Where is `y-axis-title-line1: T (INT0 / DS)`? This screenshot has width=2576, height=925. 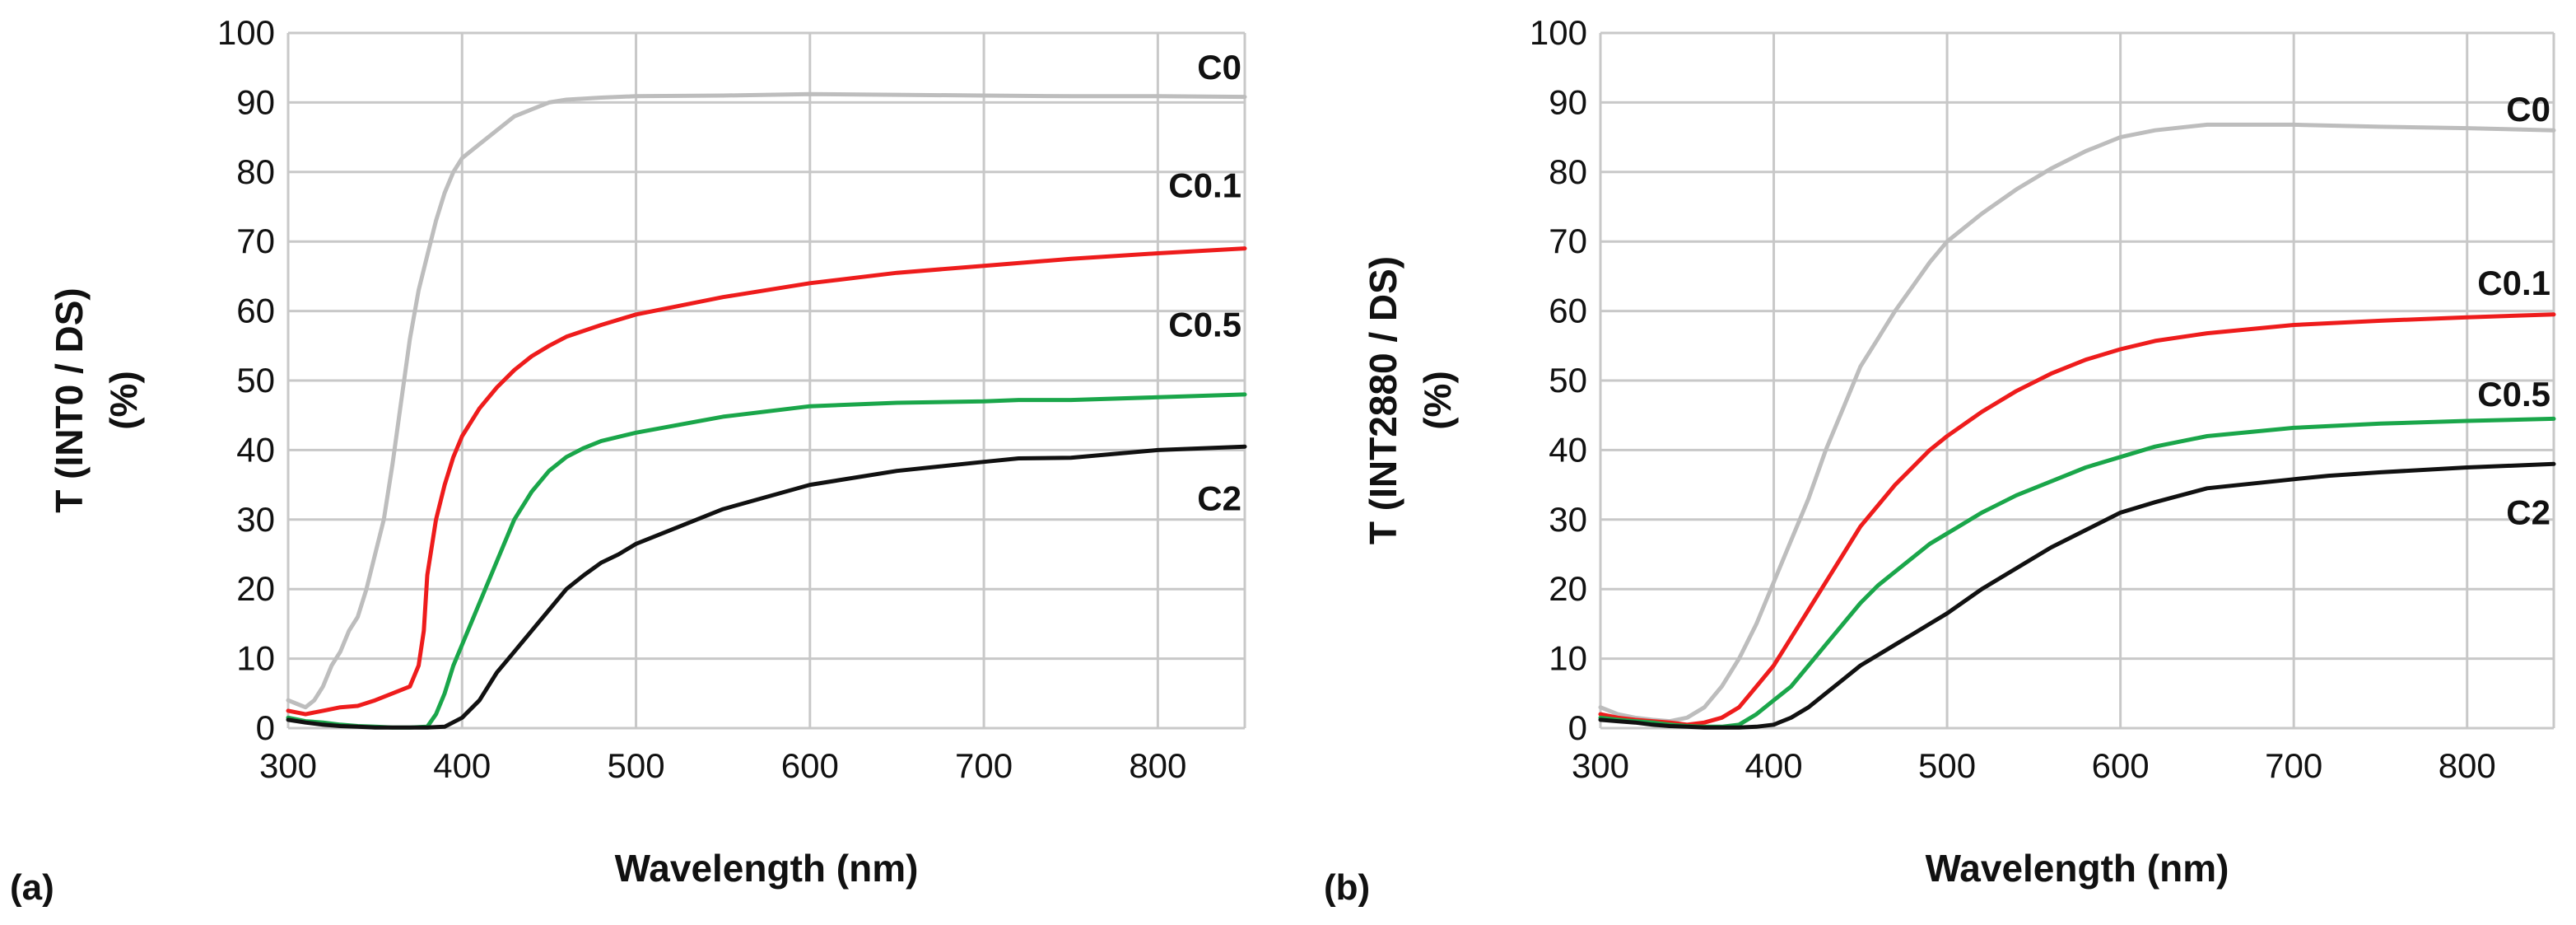
y-axis-title-line1: T (INT0 / DS) is located at coordinates (69, 399).